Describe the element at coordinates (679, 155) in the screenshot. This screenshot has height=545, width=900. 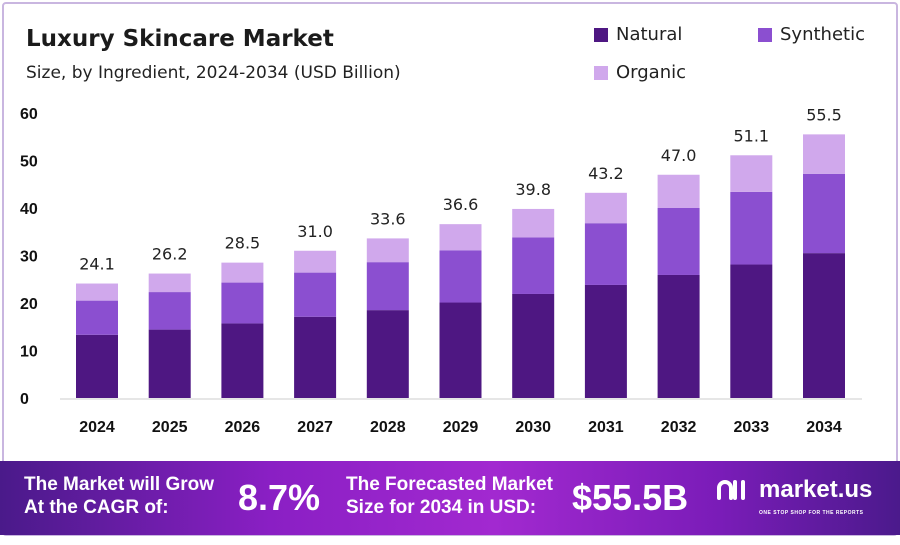
I see `total-label: 47.0` at that location.